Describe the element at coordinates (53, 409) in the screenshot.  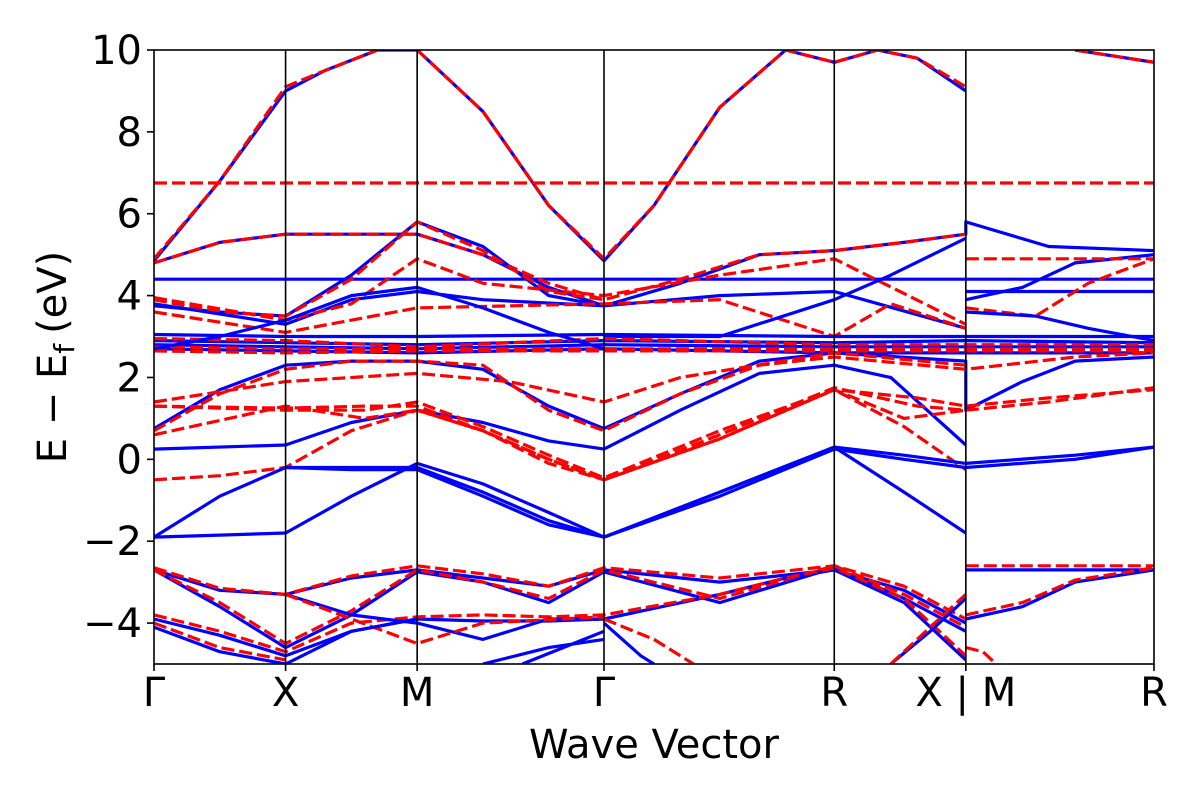
I see `y-axis-title-main: E − E` at that location.